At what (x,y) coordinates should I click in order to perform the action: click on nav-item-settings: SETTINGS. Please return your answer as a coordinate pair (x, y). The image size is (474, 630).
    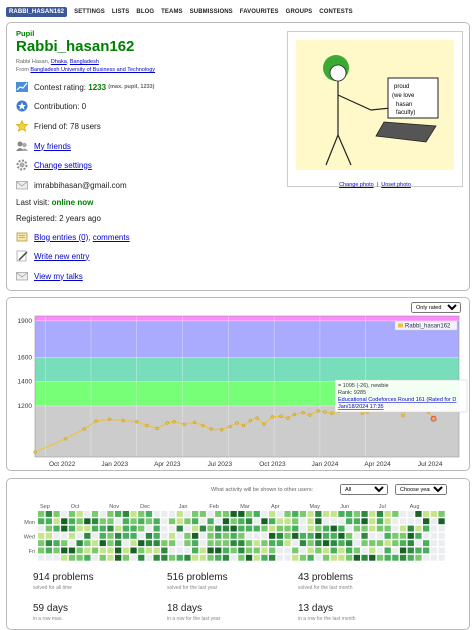
    Looking at the image, I should click on (89, 11).